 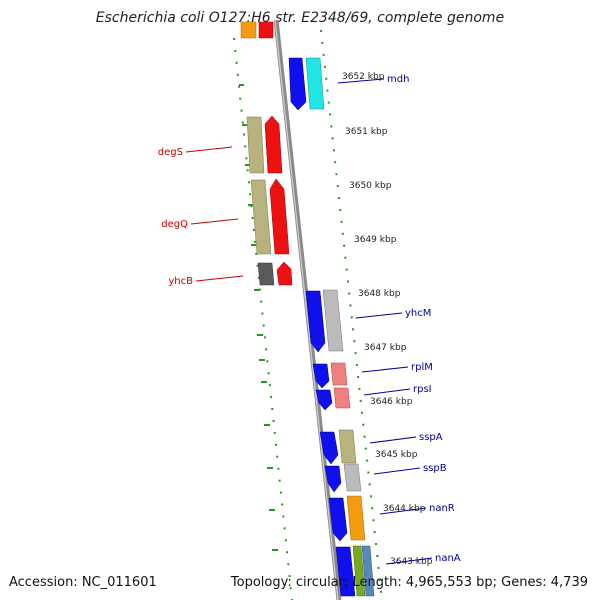 What do you see at coordinates (448, 558) in the screenshot?
I see `gene-label-nanA: nanA` at bounding box center [448, 558].